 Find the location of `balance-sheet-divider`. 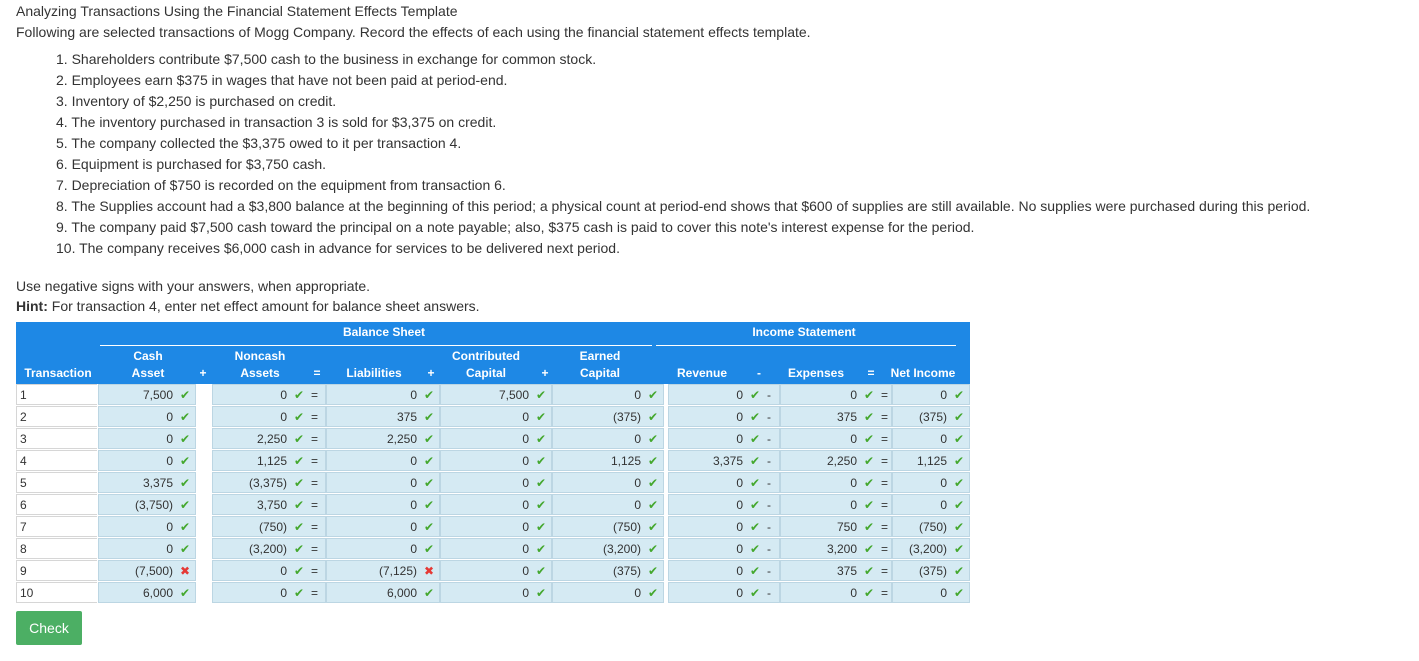

balance-sheet-divider is located at coordinates (376, 345).